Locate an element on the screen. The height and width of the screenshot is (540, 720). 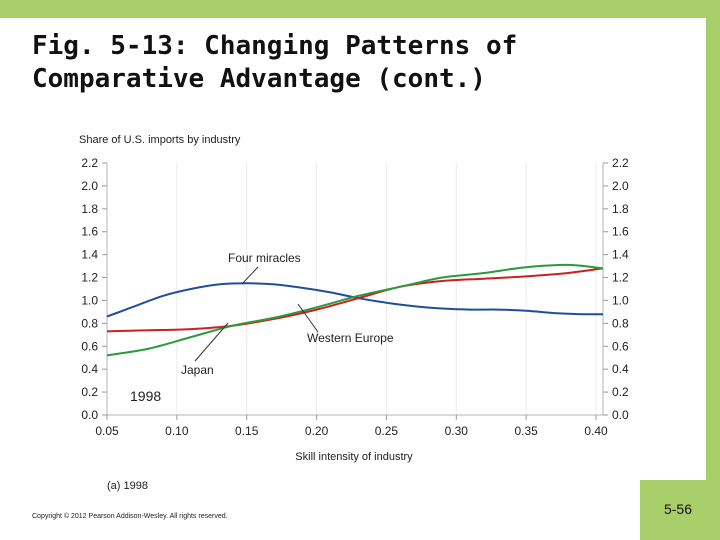
y-tick-label-right: 1.8 is located at coordinates (620, 209).